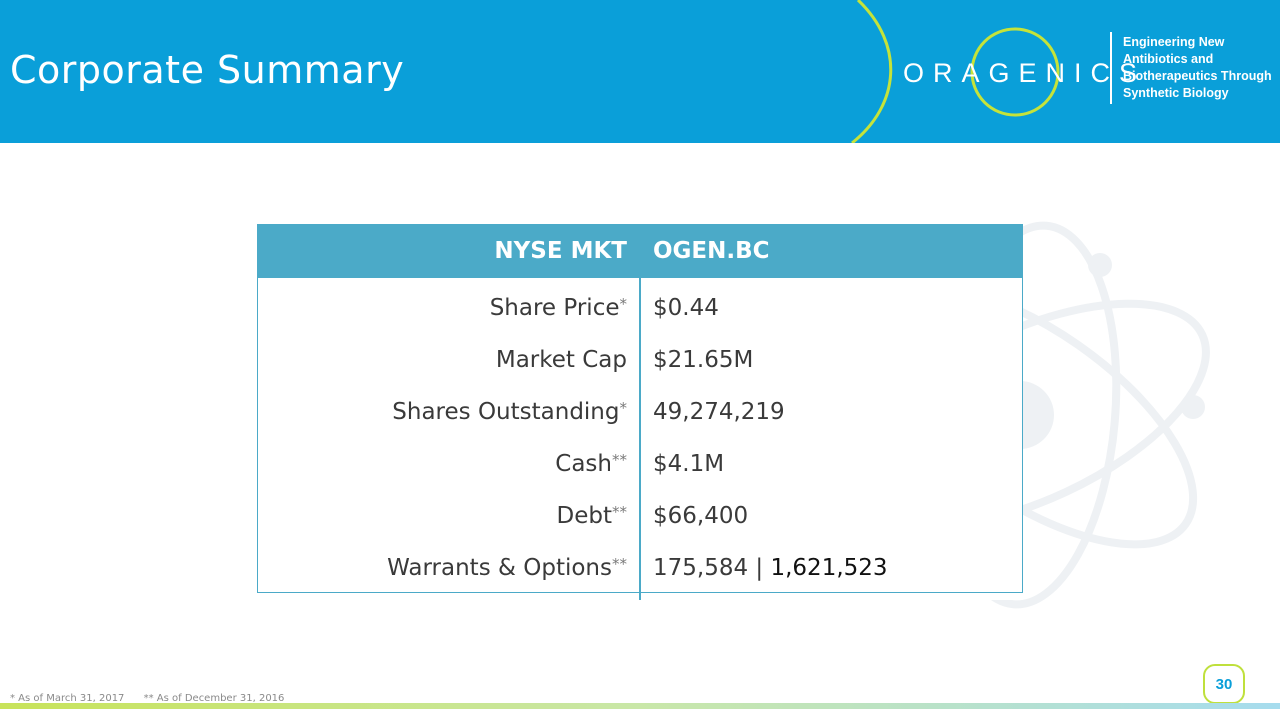  Describe the element at coordinates (583, 464) in the screenshot. I see `row-label-text: Cash` at that location.